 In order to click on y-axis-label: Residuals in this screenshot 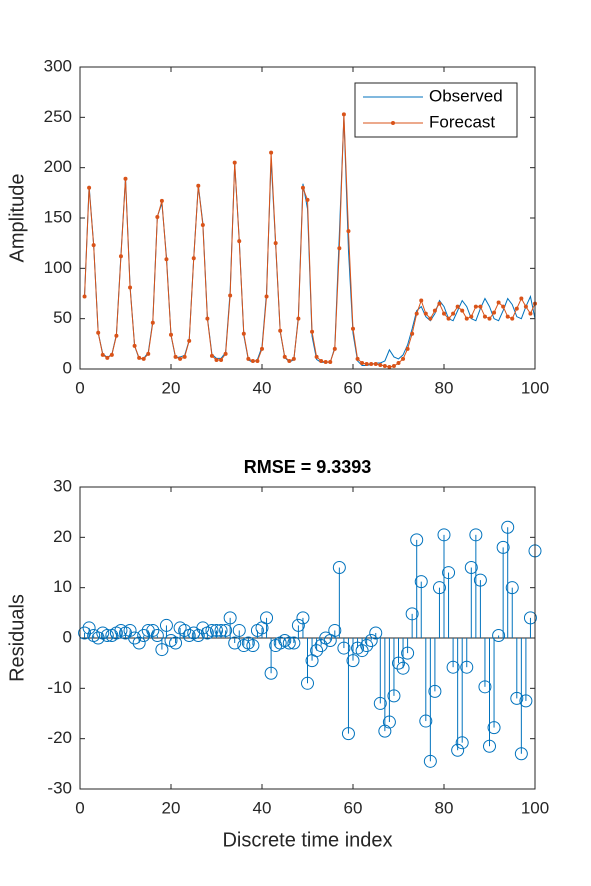, I will do `click(17, 638)`.